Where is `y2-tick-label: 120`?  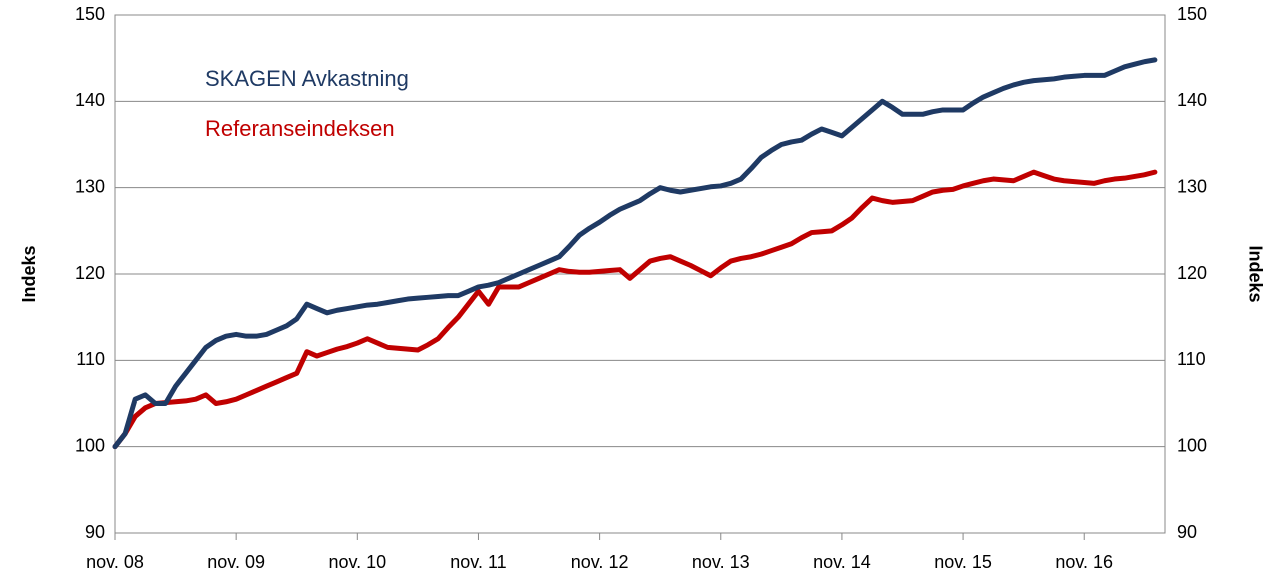
y2-tick-label: 120 is located at coordinates (1192, 273).